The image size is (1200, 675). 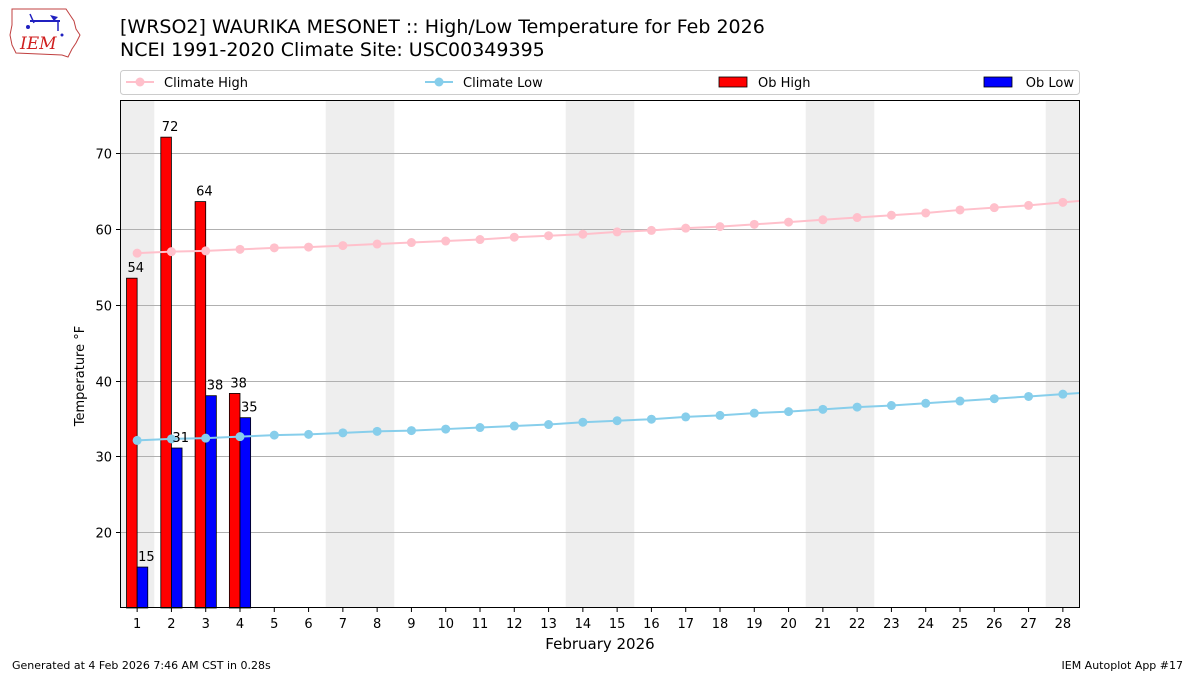 What do you see at coordinates (332, 50) in the screenshot?
I see `chart-subtitle: NCEI 1991-2020 Climate Site: USC00349395` at bounding box center [332, 50].